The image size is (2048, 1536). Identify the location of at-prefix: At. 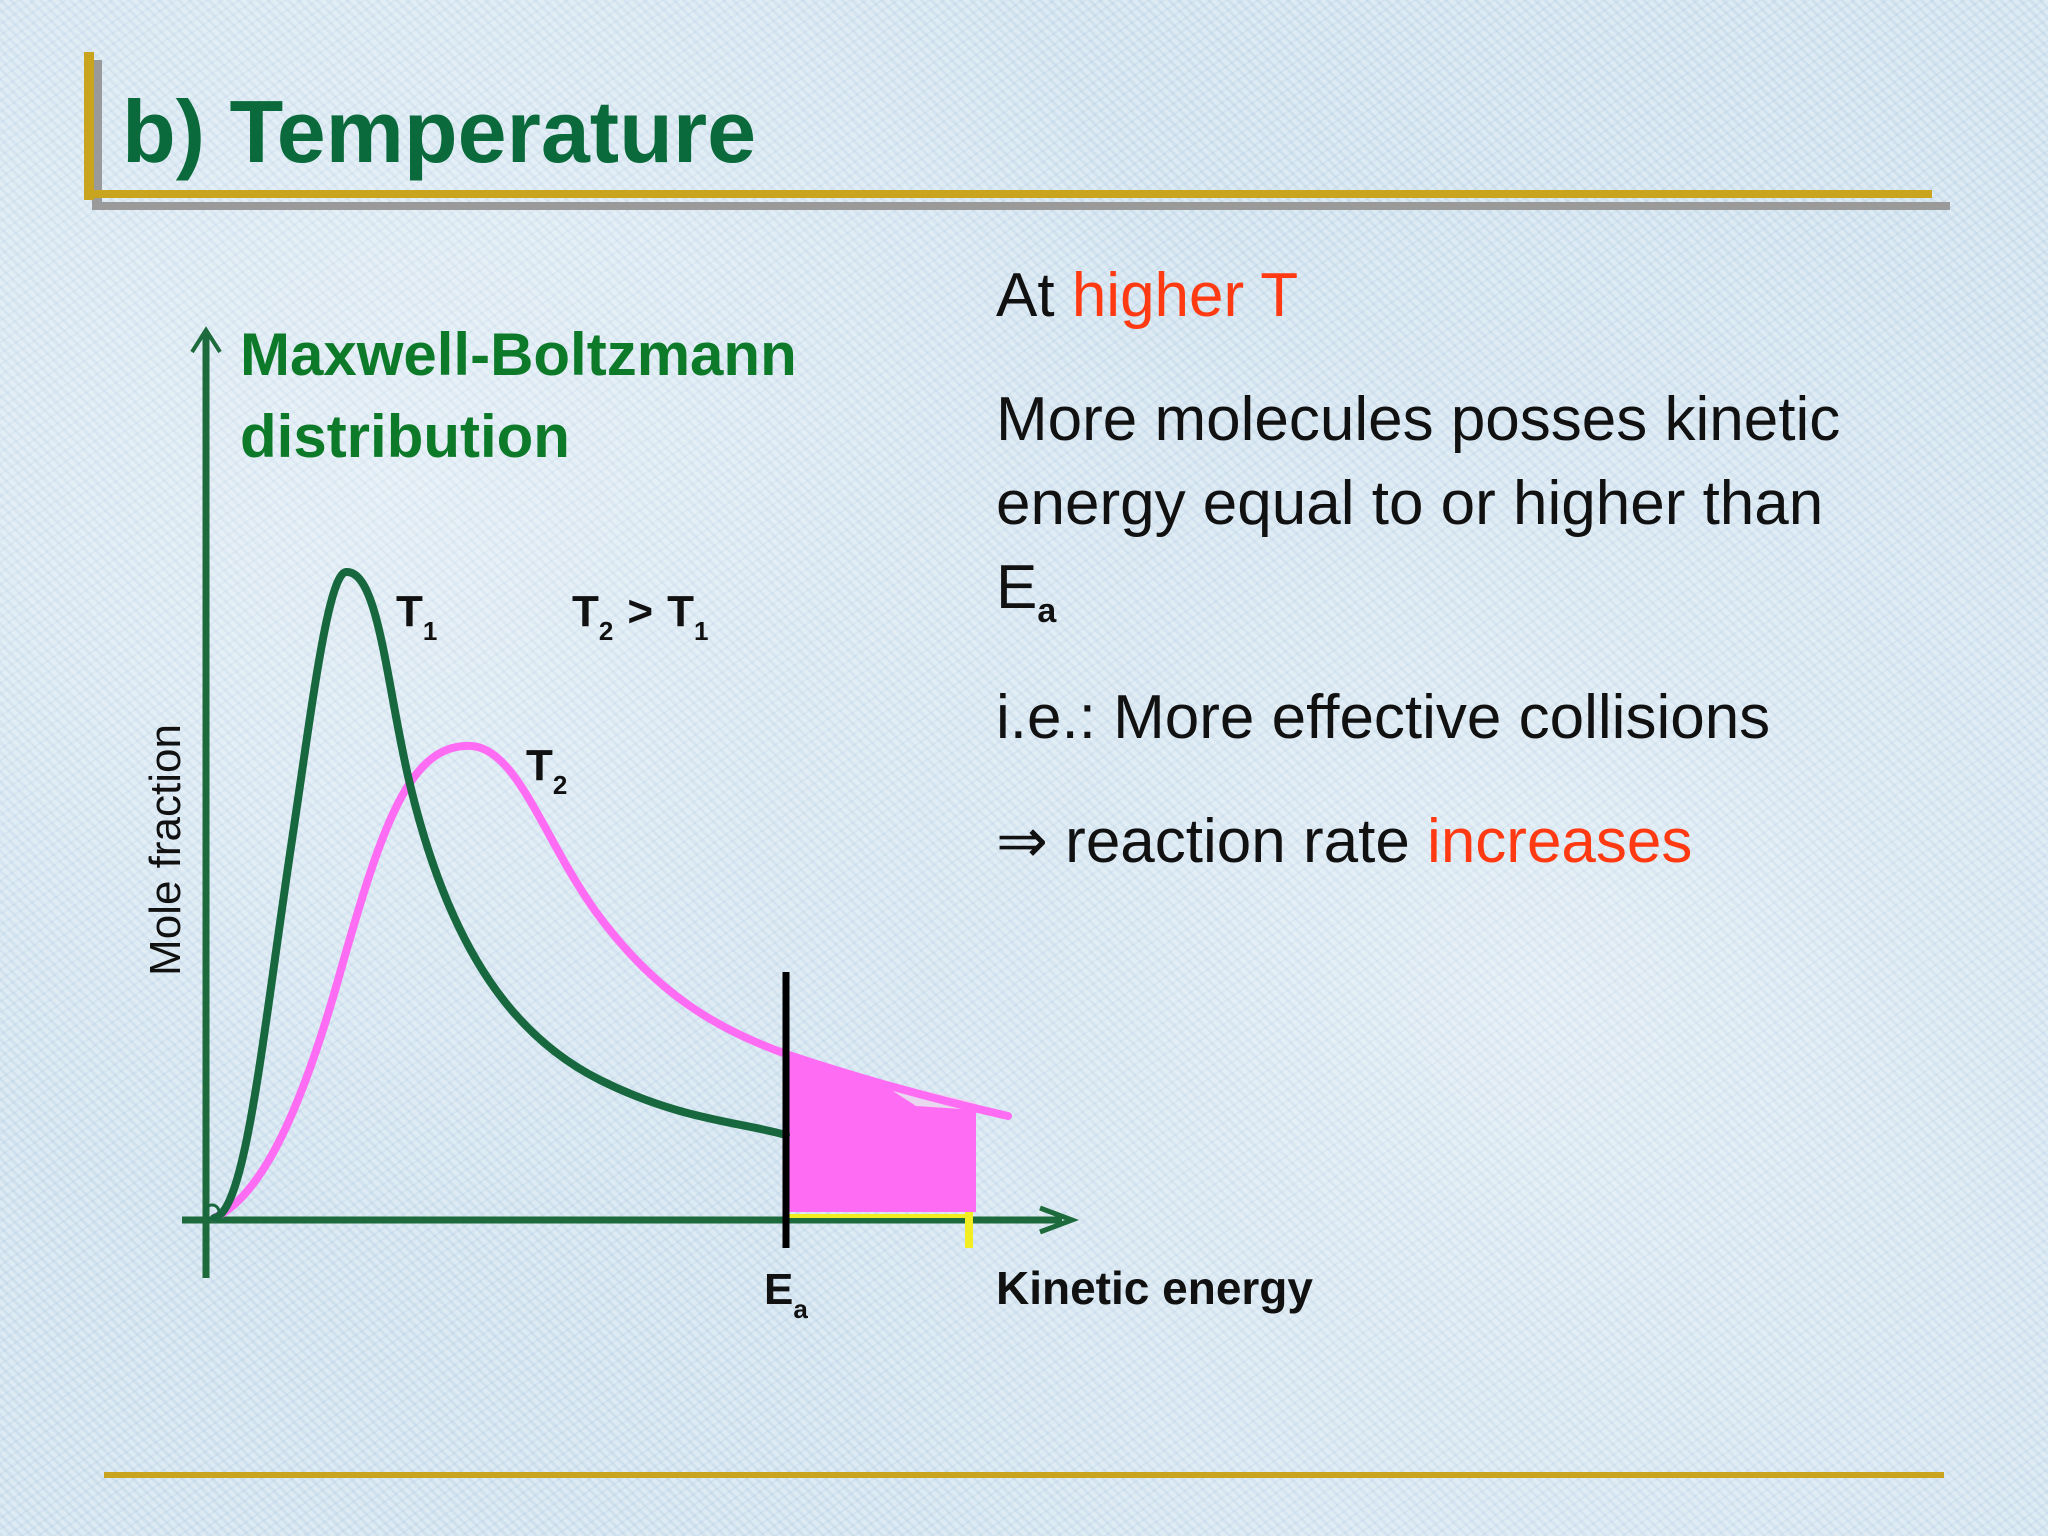
(1034, 295).